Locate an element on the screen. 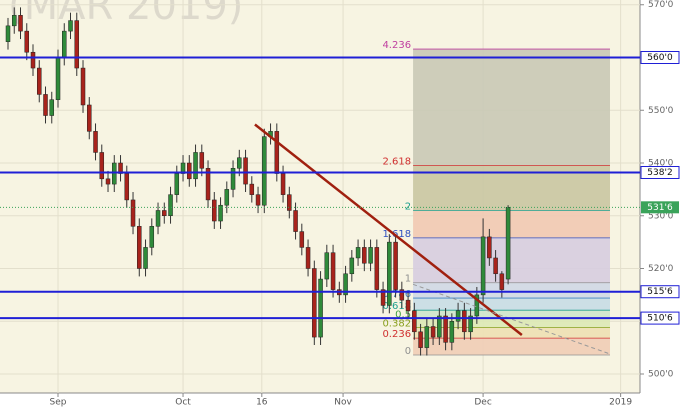 The height and width of the screenshot is (410, 680). fib-label: 1.618 is located at coordinates (396, 234).